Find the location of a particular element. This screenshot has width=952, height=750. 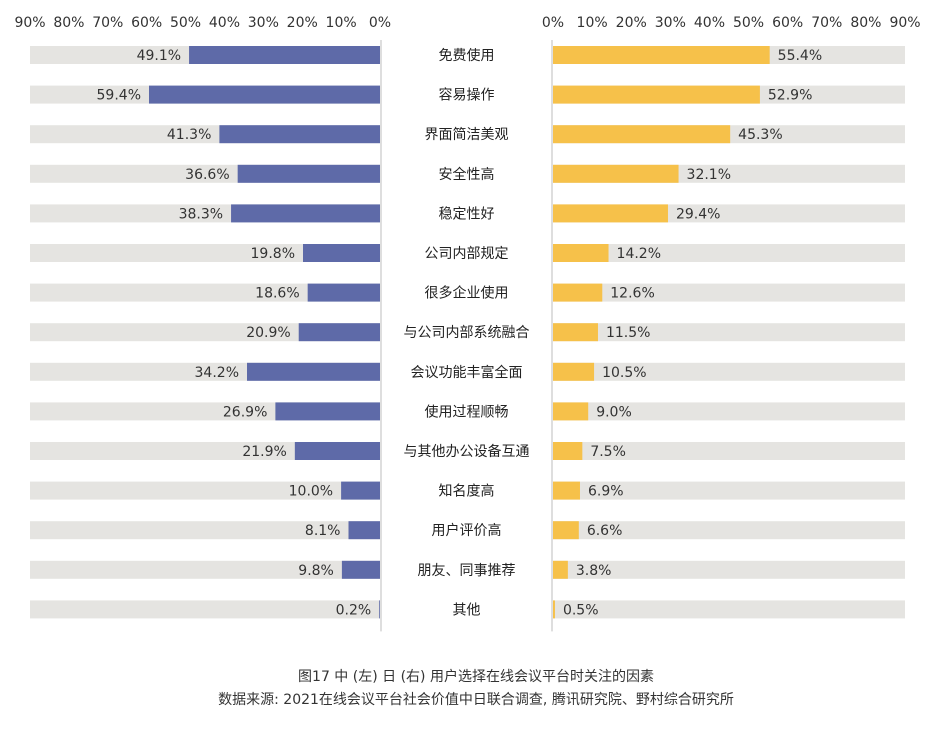

left-data-label: 8.1% is located at coordinates (323, 531).